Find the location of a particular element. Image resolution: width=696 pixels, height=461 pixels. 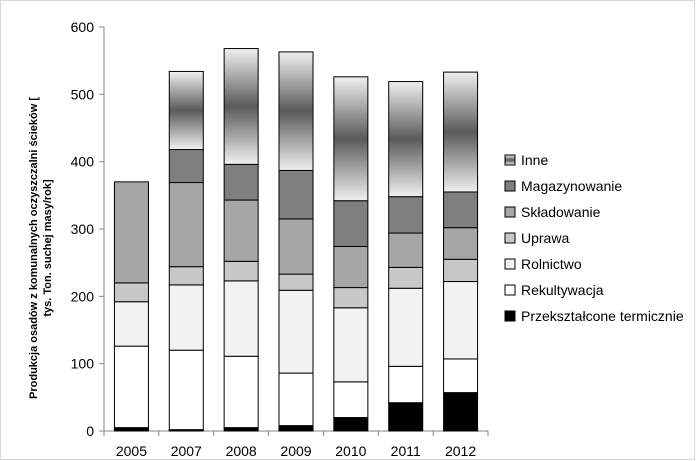

y-tick-label: 200 is located at coordinates (83, 296).